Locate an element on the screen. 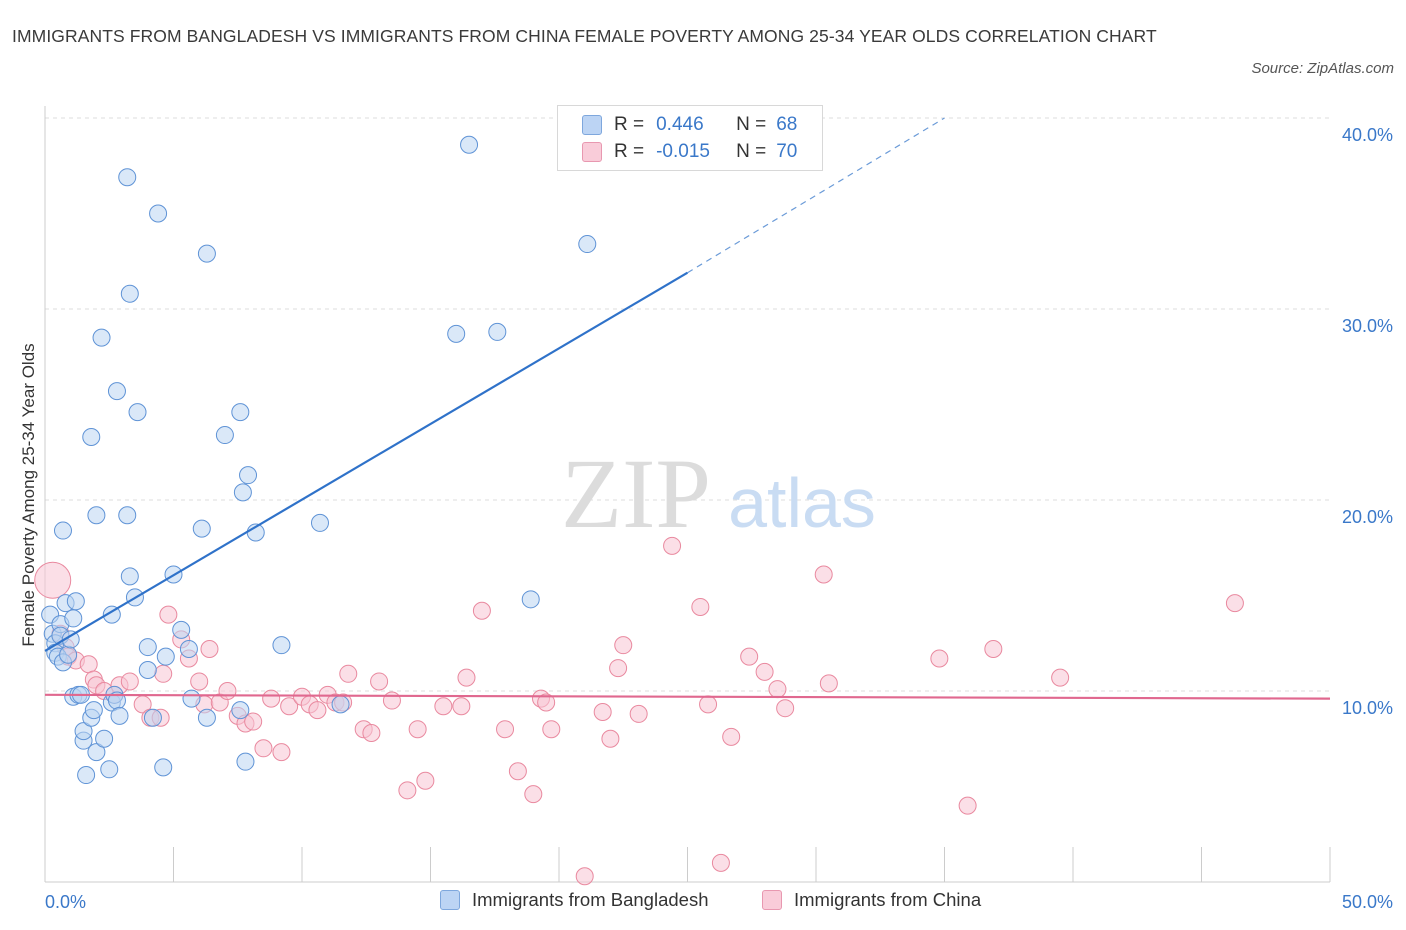 The width and height of the screenshot is (1406, 930). y-axis-label: Female Poverty Among 25-34 Year Olds is located at coordinates (28, 495).